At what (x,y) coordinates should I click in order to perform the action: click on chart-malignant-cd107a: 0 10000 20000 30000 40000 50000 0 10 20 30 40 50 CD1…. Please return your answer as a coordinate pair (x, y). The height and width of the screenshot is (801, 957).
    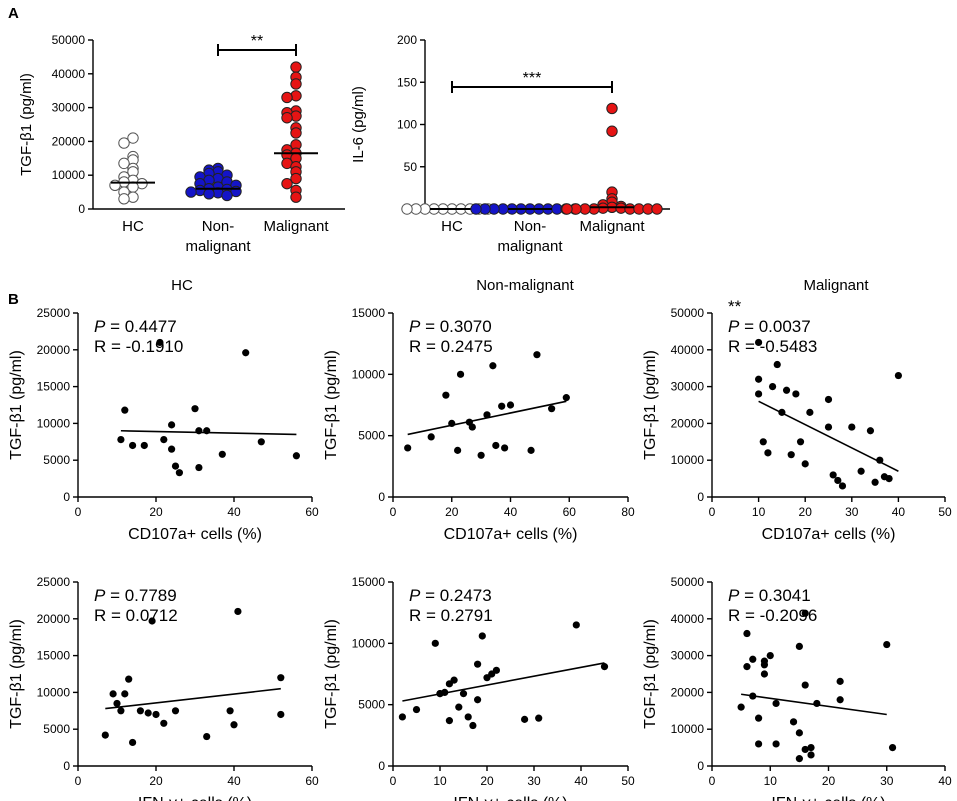
    Looking at the image, I should click on (797, 420).